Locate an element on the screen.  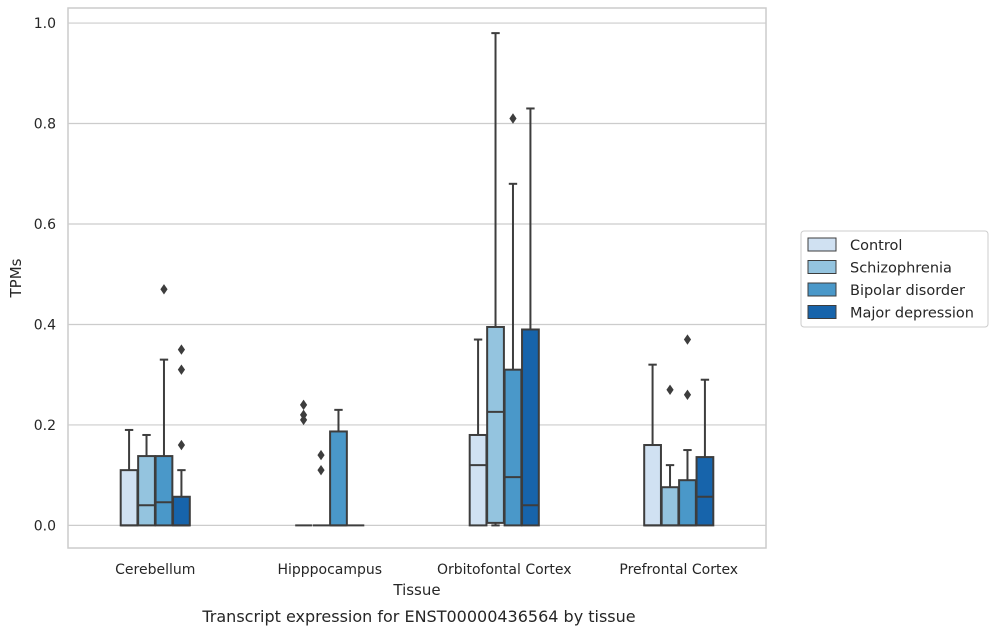
legend-frame is located at coordinates (894, 279).